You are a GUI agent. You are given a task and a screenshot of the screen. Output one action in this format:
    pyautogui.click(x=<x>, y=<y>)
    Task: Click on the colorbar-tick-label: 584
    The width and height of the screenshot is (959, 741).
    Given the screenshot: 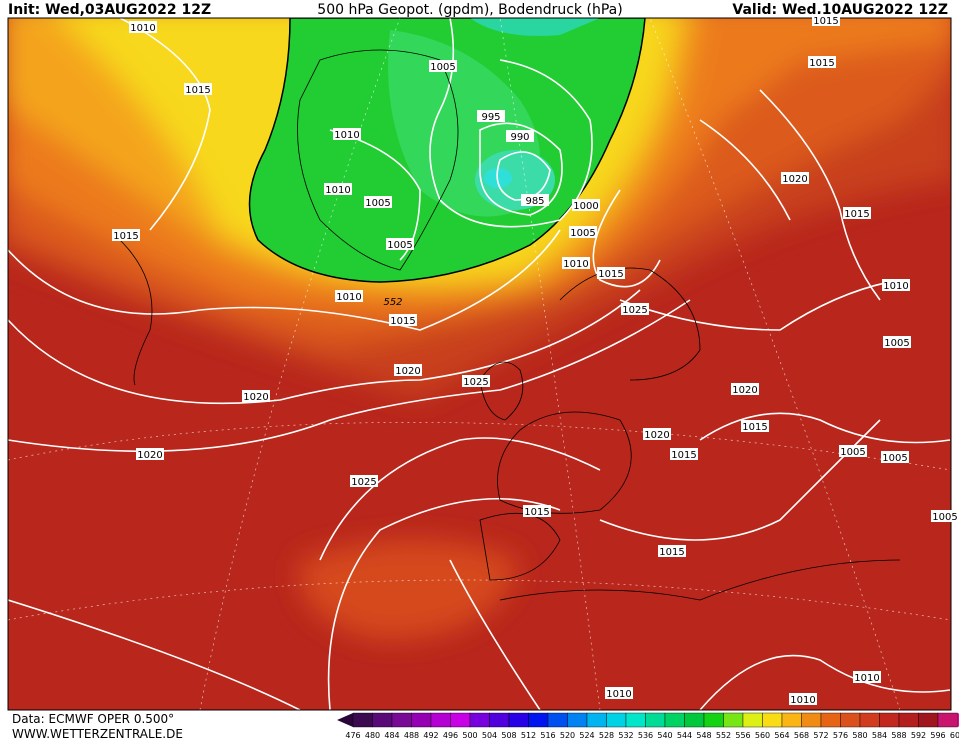 What is the action you would take?
    pyautogui.click(x=879, y=735)
    